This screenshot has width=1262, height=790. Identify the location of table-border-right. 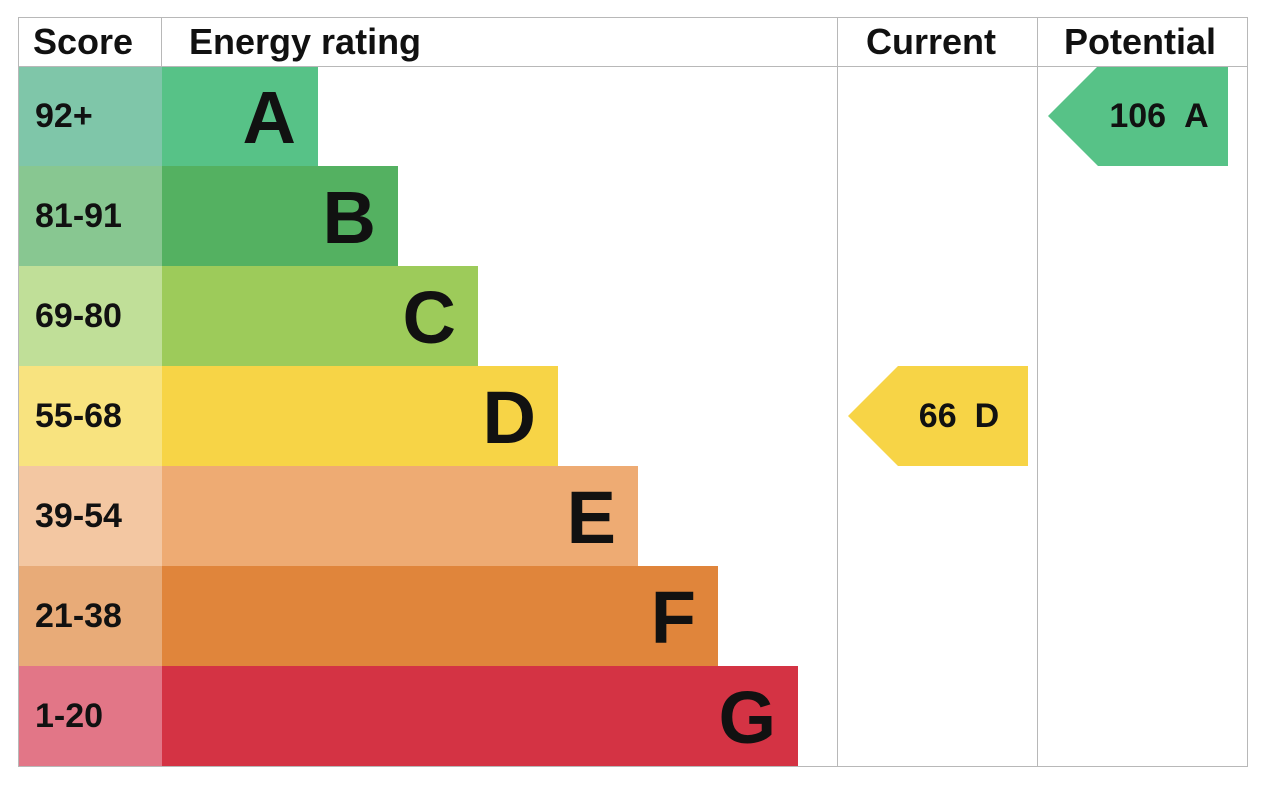
(1247, 392).